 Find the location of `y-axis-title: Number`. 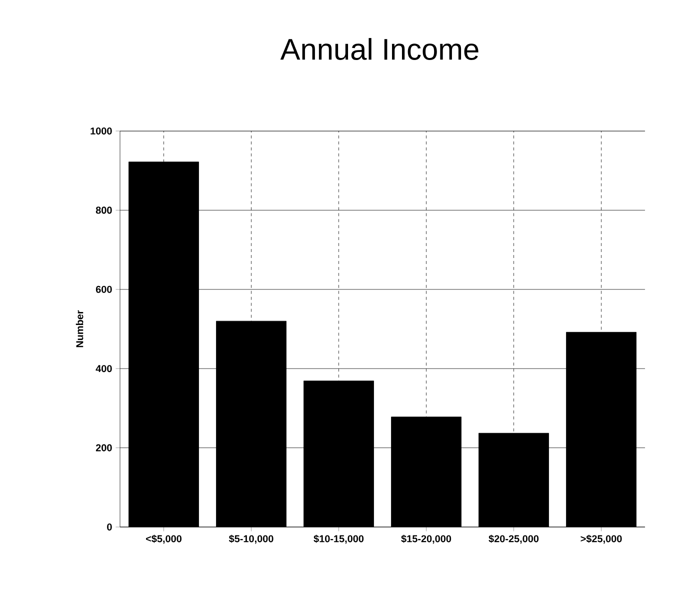

y-axis-title: Number is located at coordinates (80, 329).